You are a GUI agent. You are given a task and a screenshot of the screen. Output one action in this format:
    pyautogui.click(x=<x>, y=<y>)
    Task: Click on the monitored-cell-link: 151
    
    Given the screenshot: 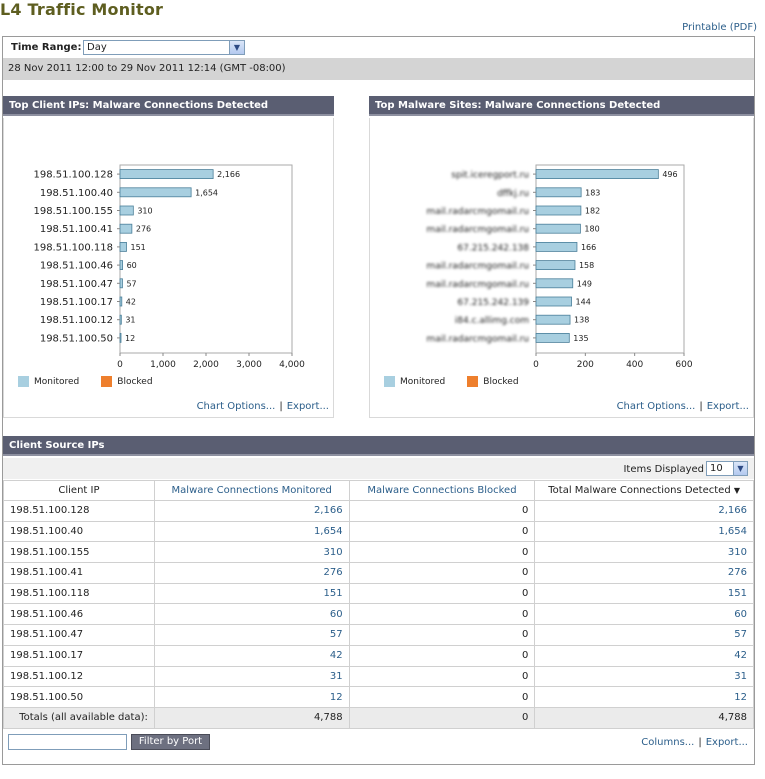 What is the action you would take?
    pyautogui.click(x=251, y=593)
    